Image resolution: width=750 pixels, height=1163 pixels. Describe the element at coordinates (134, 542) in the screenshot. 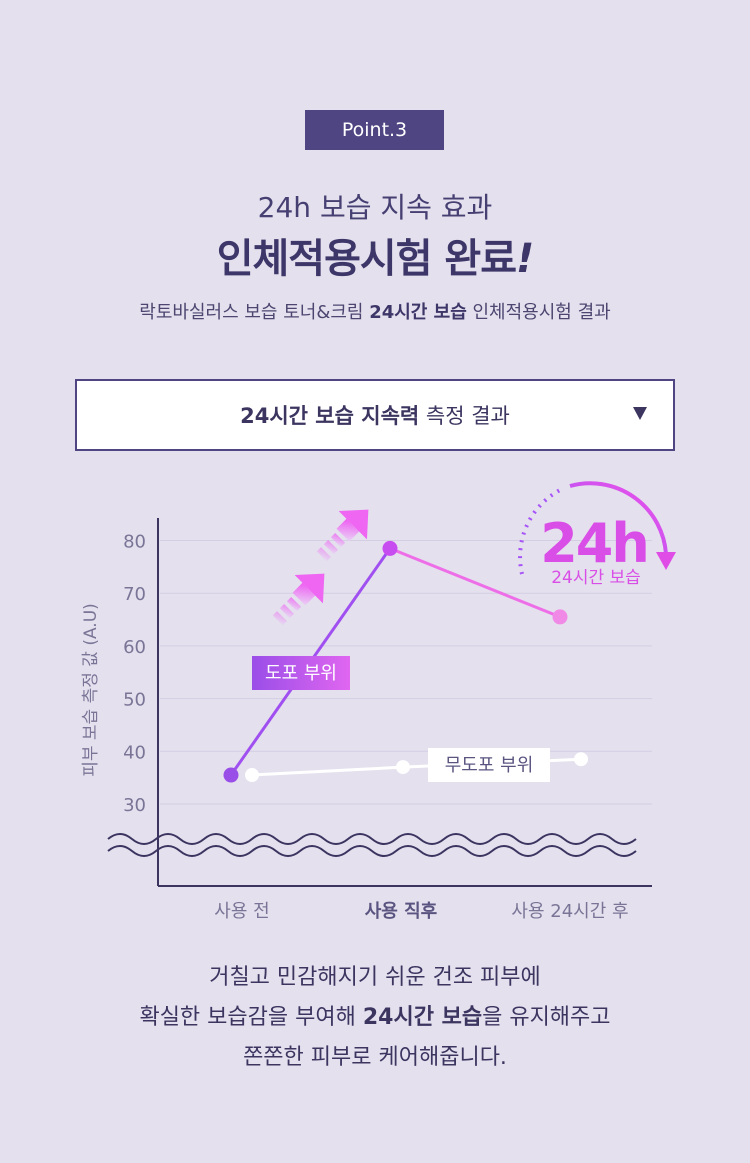

I see `y-tick-80: 80` at that location.